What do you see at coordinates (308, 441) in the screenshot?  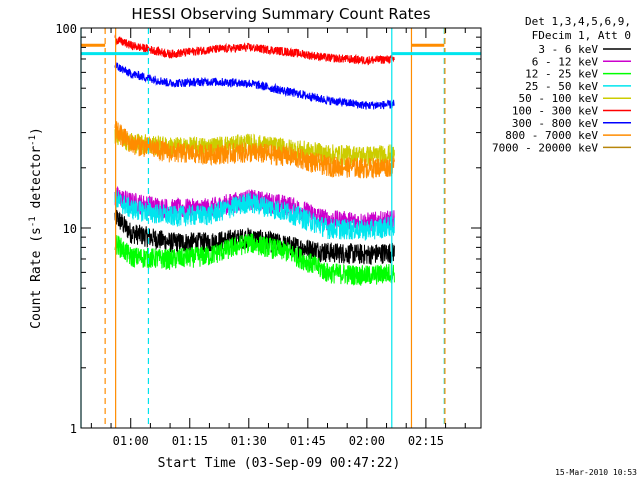 I see `x-tick-label: 01:45` at bounding box center [308, 441].